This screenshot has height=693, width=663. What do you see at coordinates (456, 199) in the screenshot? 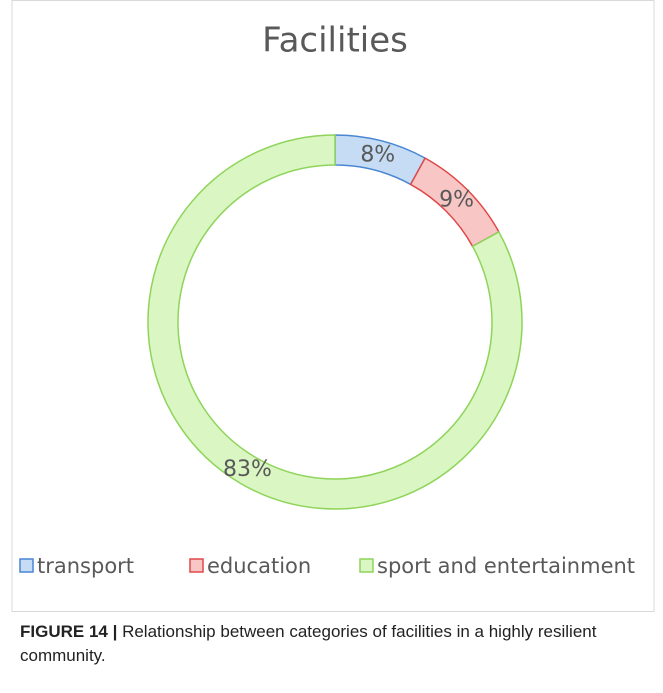
I see `data-label: 9%` at bounding box center [456, 199].